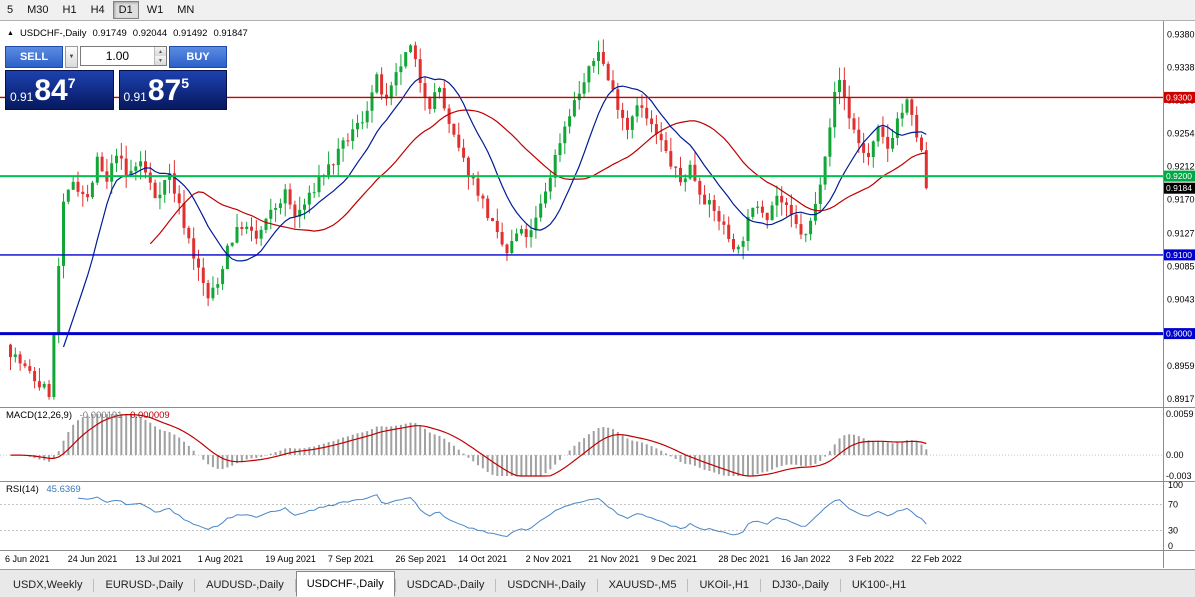 The height and width of the screenshot is (597, 1195). What do you see at coordinates (724, 585) in the screenshot?
I see `chart-tab-ukoil-h1: UKOil-,H1` at bounding box center [724, 585].